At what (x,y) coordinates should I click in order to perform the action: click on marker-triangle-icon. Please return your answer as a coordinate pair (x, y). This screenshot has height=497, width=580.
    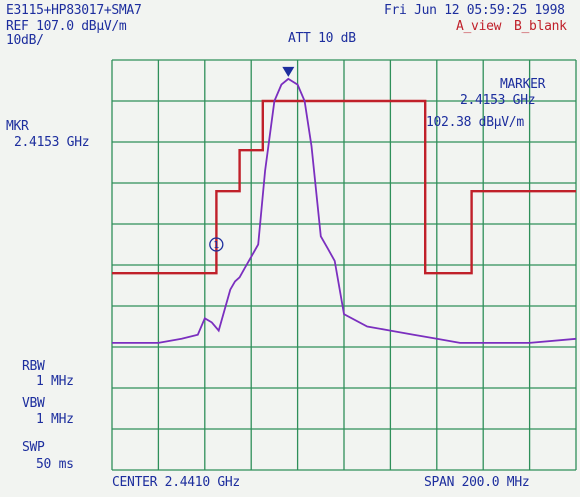
    Looking at the image, I should click on (288, 71).